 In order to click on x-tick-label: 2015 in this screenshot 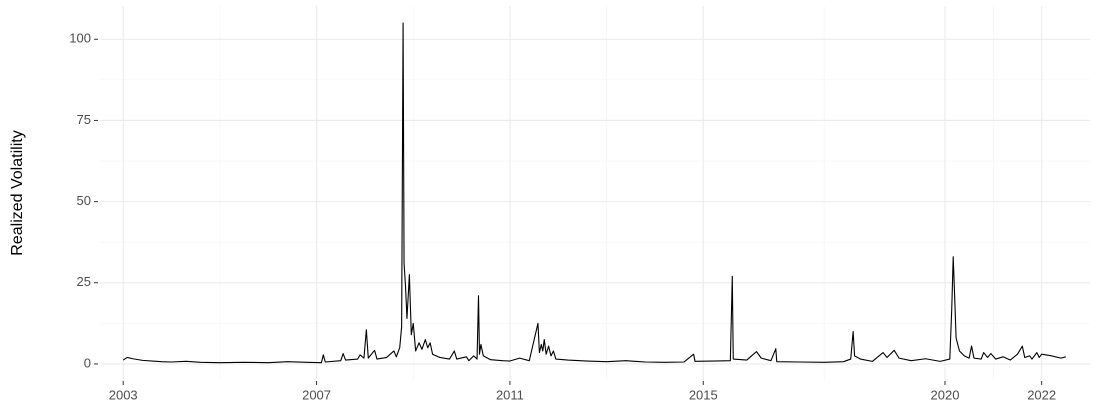, I will do `click(703, 394)`.